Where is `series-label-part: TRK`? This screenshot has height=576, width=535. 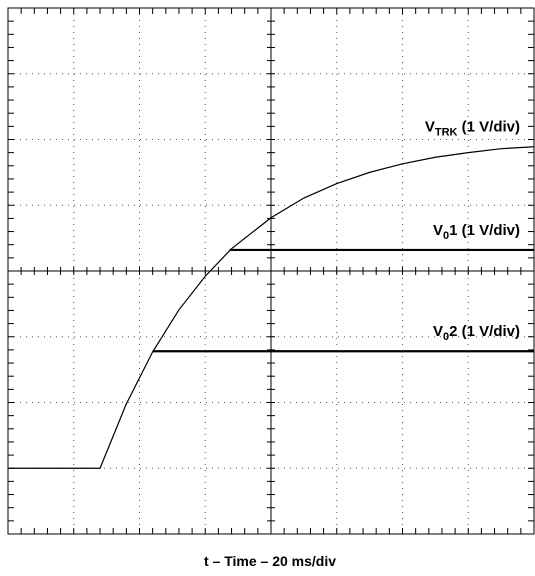
series-label-part: TRK is located at coordinates (446, 133).